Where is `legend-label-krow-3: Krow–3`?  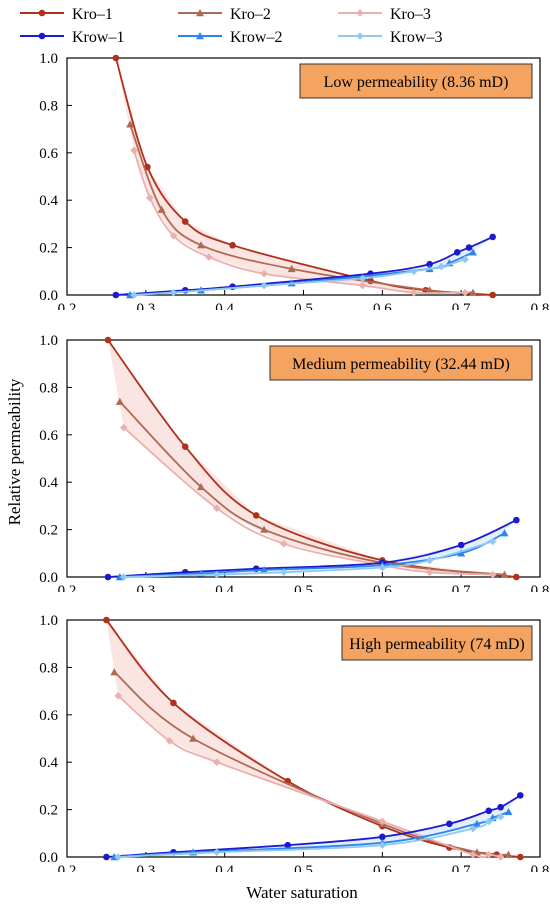
legend-label-krow-3: Krow–3 is located at coordinates (416, 37).